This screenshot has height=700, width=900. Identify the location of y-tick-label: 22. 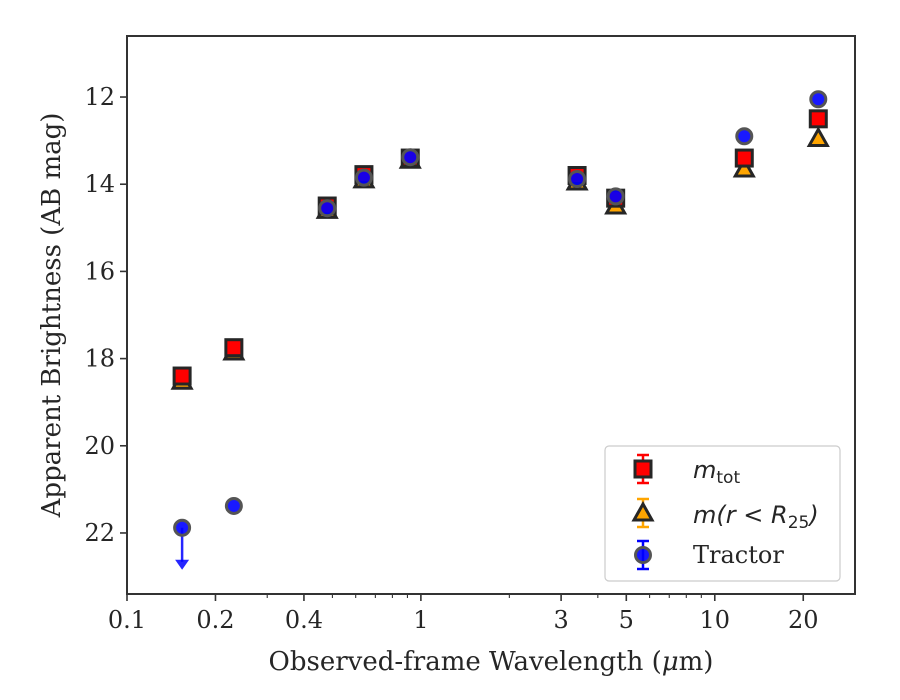
(99, 533).